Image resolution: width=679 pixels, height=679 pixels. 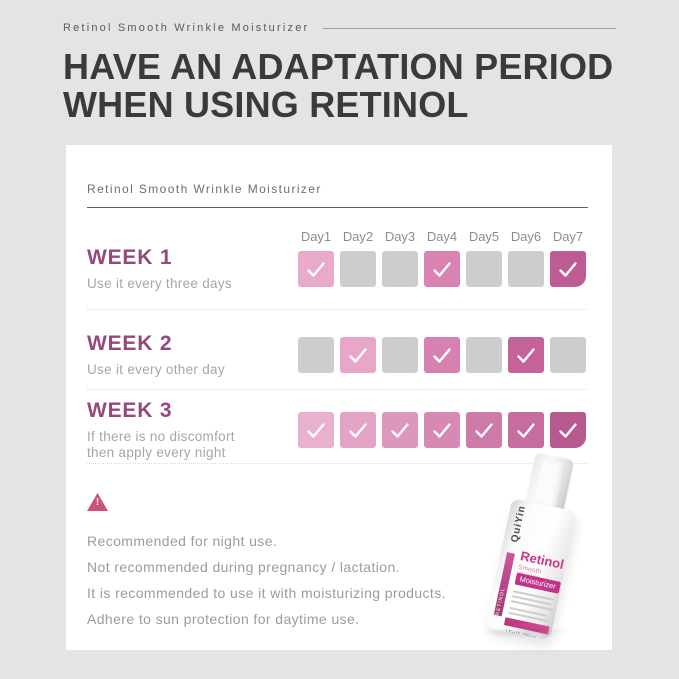 I want to click on tagline-label: Retinol Smooth Wrinkle Moisturizer, so click(x=186, y=28).